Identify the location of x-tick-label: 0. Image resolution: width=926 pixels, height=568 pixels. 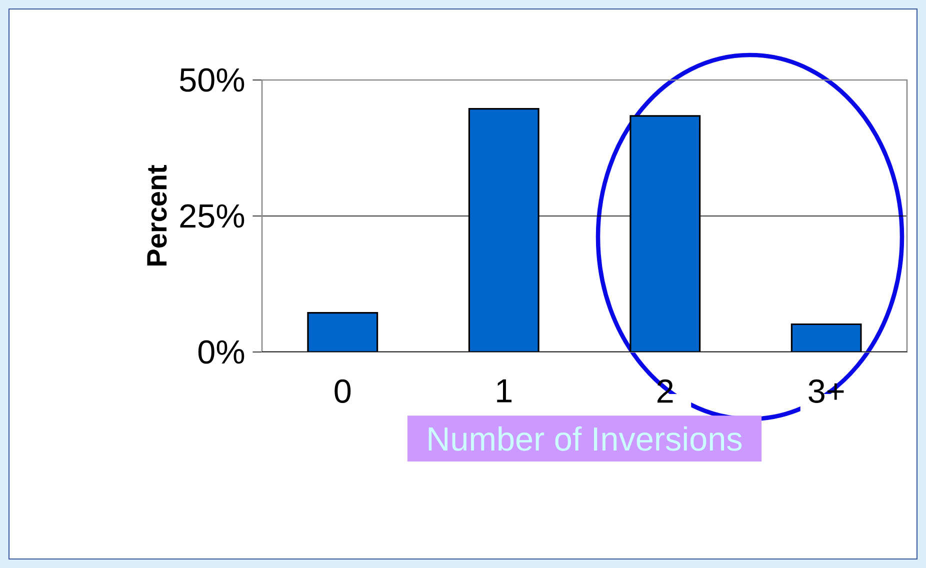
(342, 391).